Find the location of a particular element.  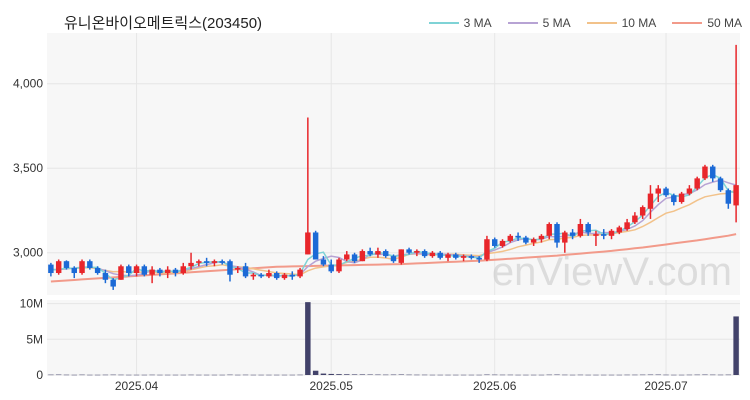

x-tick-label: 2025.04 is located at coordinates (137, 386).